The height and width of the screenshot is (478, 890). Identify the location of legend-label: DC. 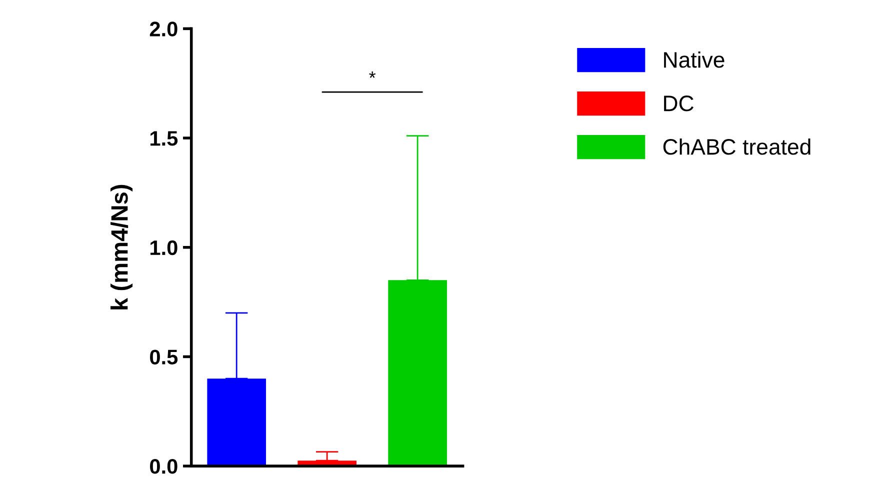
(679, 104).